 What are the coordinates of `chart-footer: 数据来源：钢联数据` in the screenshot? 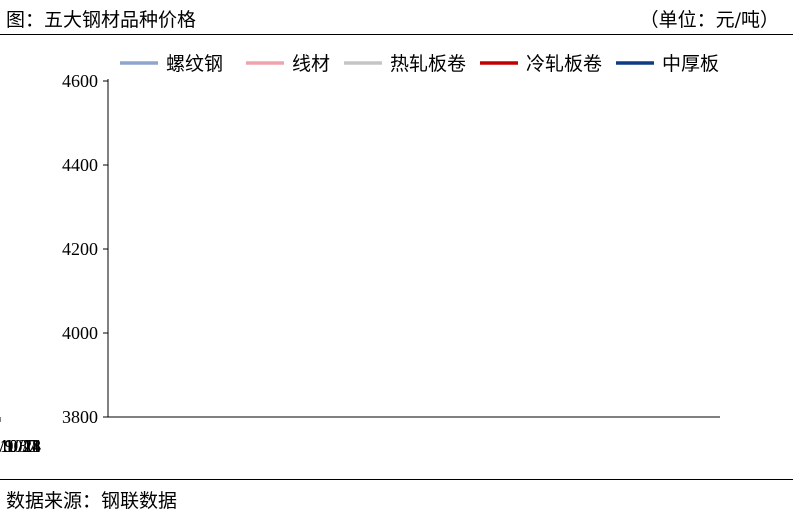 It's located at (396, 495).